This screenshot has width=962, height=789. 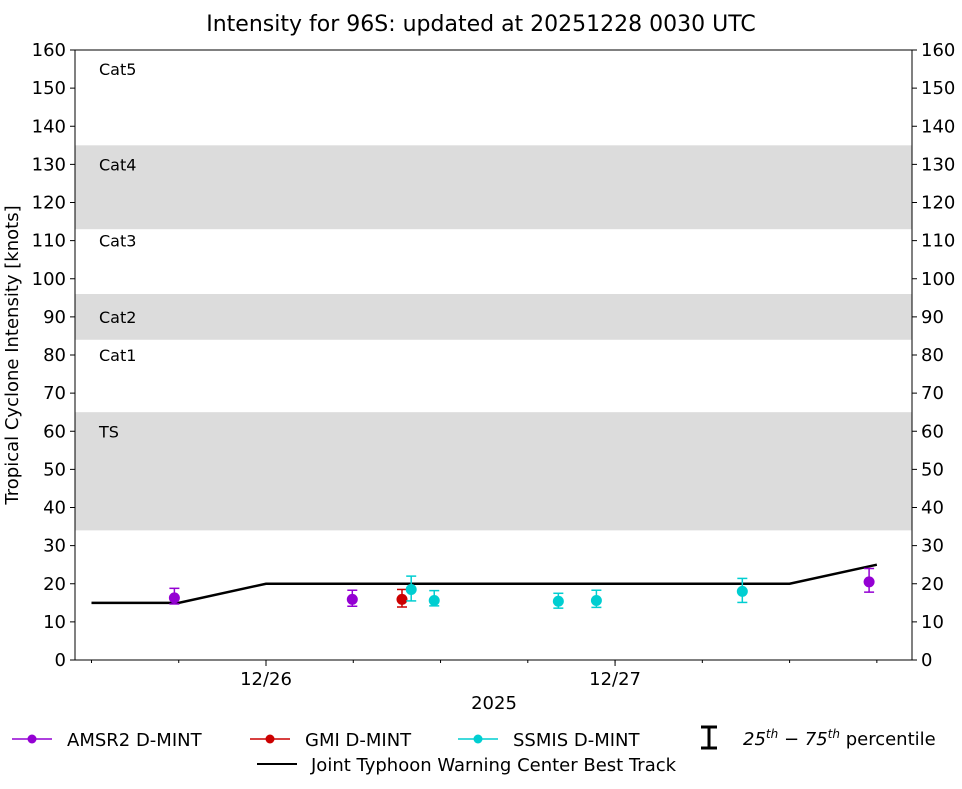 I want to click on y-tick-label-right: 10, so click(x=932, y=622).